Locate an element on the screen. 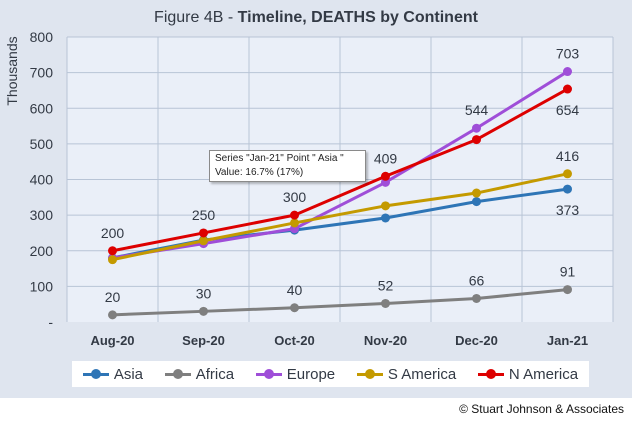 The width and height of the screenshot is (632, 422). legend-item-europe: Europe is located at coordinates (295, 374).